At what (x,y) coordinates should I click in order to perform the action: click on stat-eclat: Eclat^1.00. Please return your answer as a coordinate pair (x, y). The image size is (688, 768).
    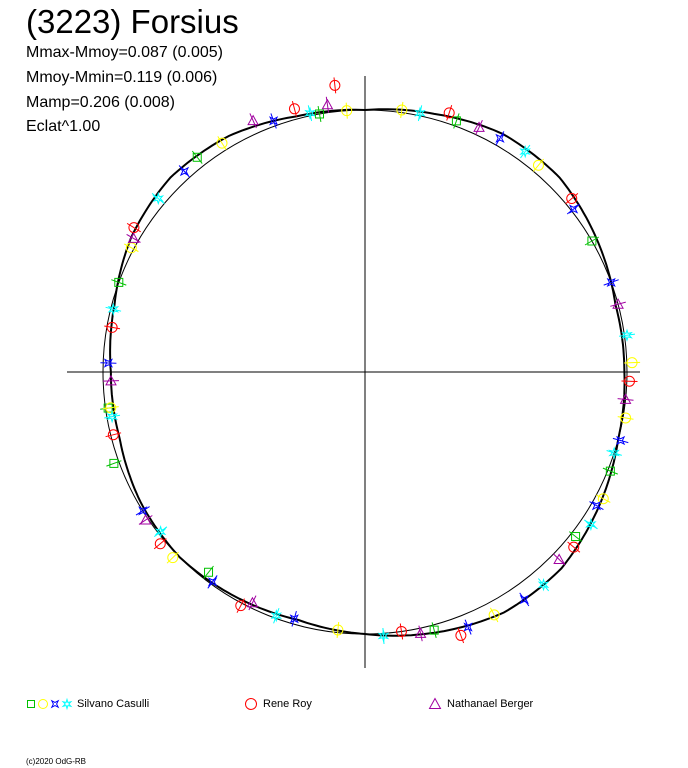
    Looking at the image, I should click on (63, 126).